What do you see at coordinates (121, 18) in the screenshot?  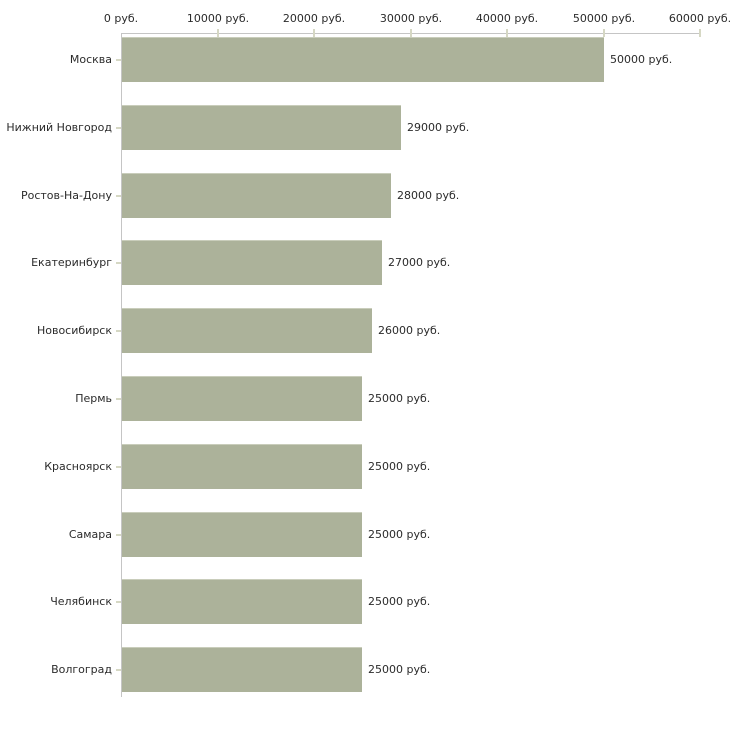 I see `x-axis-tick-label: 0 руб.` at bounding box center [121, 18].